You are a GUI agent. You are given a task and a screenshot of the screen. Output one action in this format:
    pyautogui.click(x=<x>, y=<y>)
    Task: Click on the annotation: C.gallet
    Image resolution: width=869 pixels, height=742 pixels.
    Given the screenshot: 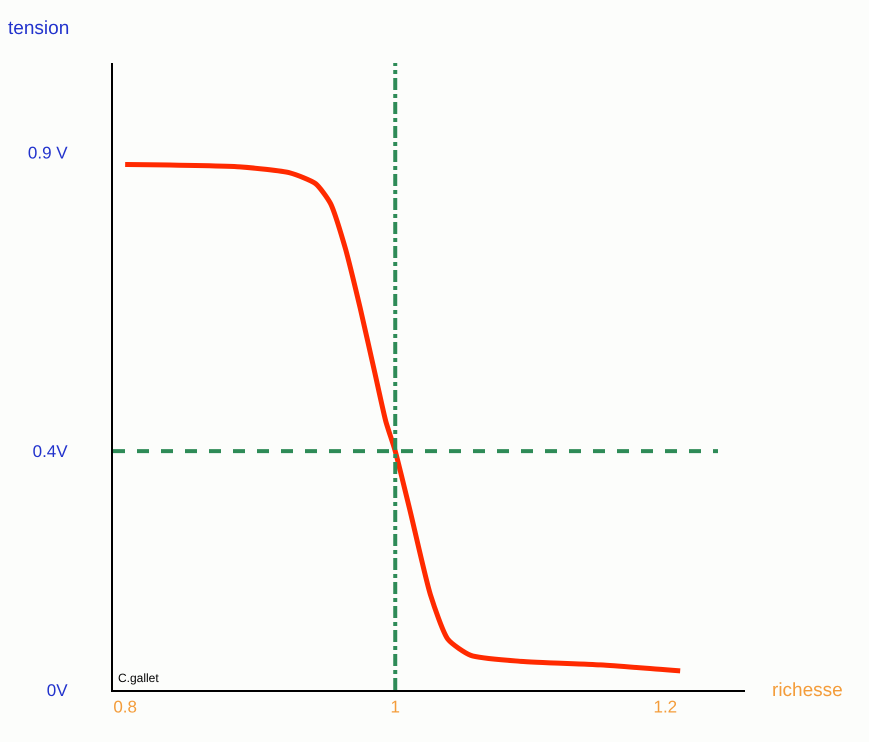 What is the action you would take?
    pyautogui.click(x=139, y=678)
    